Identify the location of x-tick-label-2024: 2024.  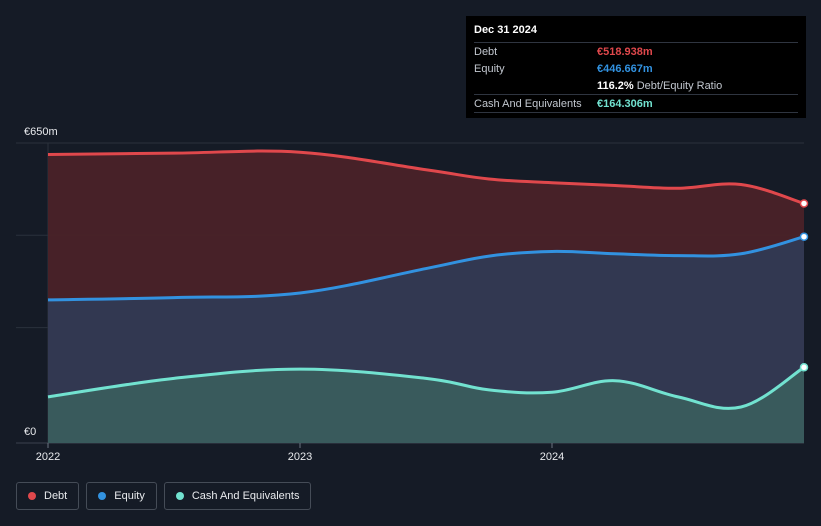
(552, 457).